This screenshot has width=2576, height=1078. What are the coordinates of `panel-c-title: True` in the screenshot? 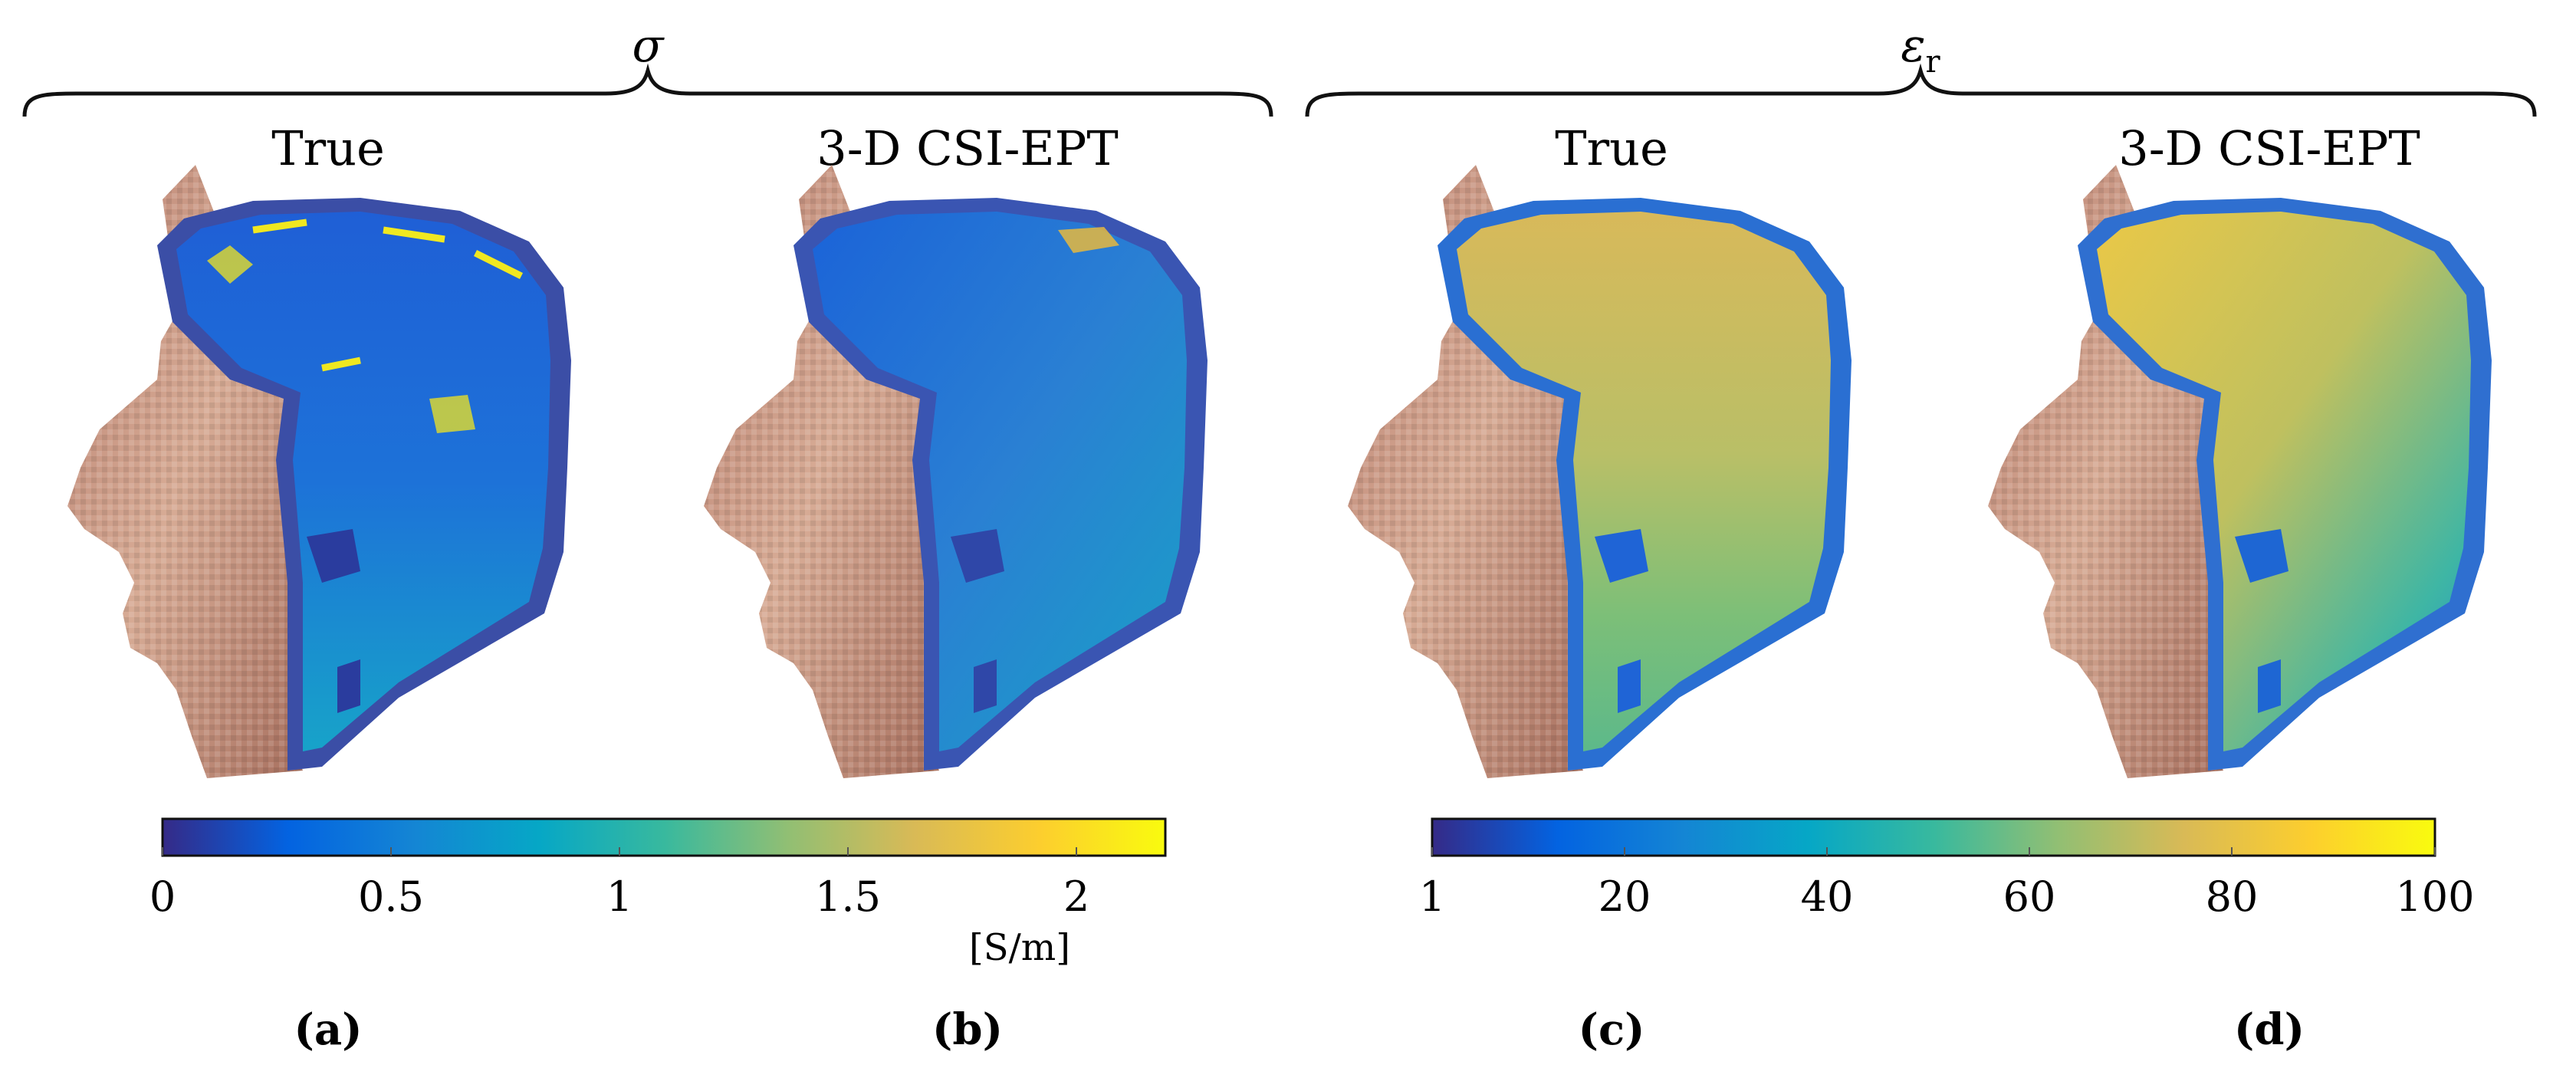 It's located at (1612, 148).